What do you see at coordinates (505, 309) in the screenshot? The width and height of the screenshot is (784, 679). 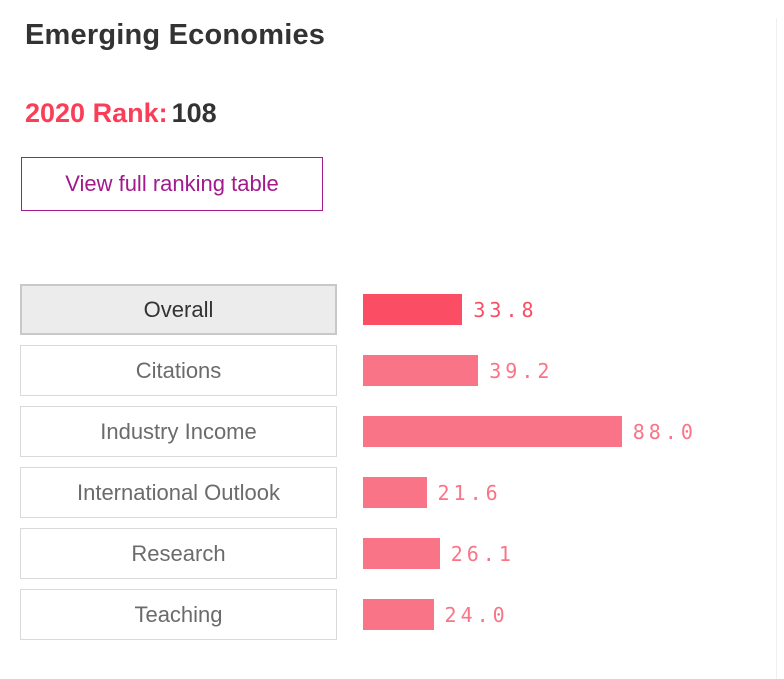 I see `score-value-overall: 33.8` at bounding box center [505, 309].